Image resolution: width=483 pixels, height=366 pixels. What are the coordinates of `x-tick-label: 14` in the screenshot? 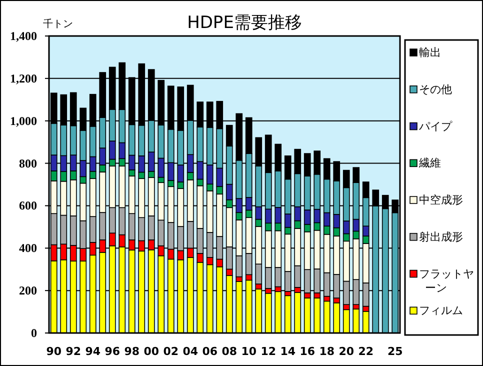 It's located at (288, 351).